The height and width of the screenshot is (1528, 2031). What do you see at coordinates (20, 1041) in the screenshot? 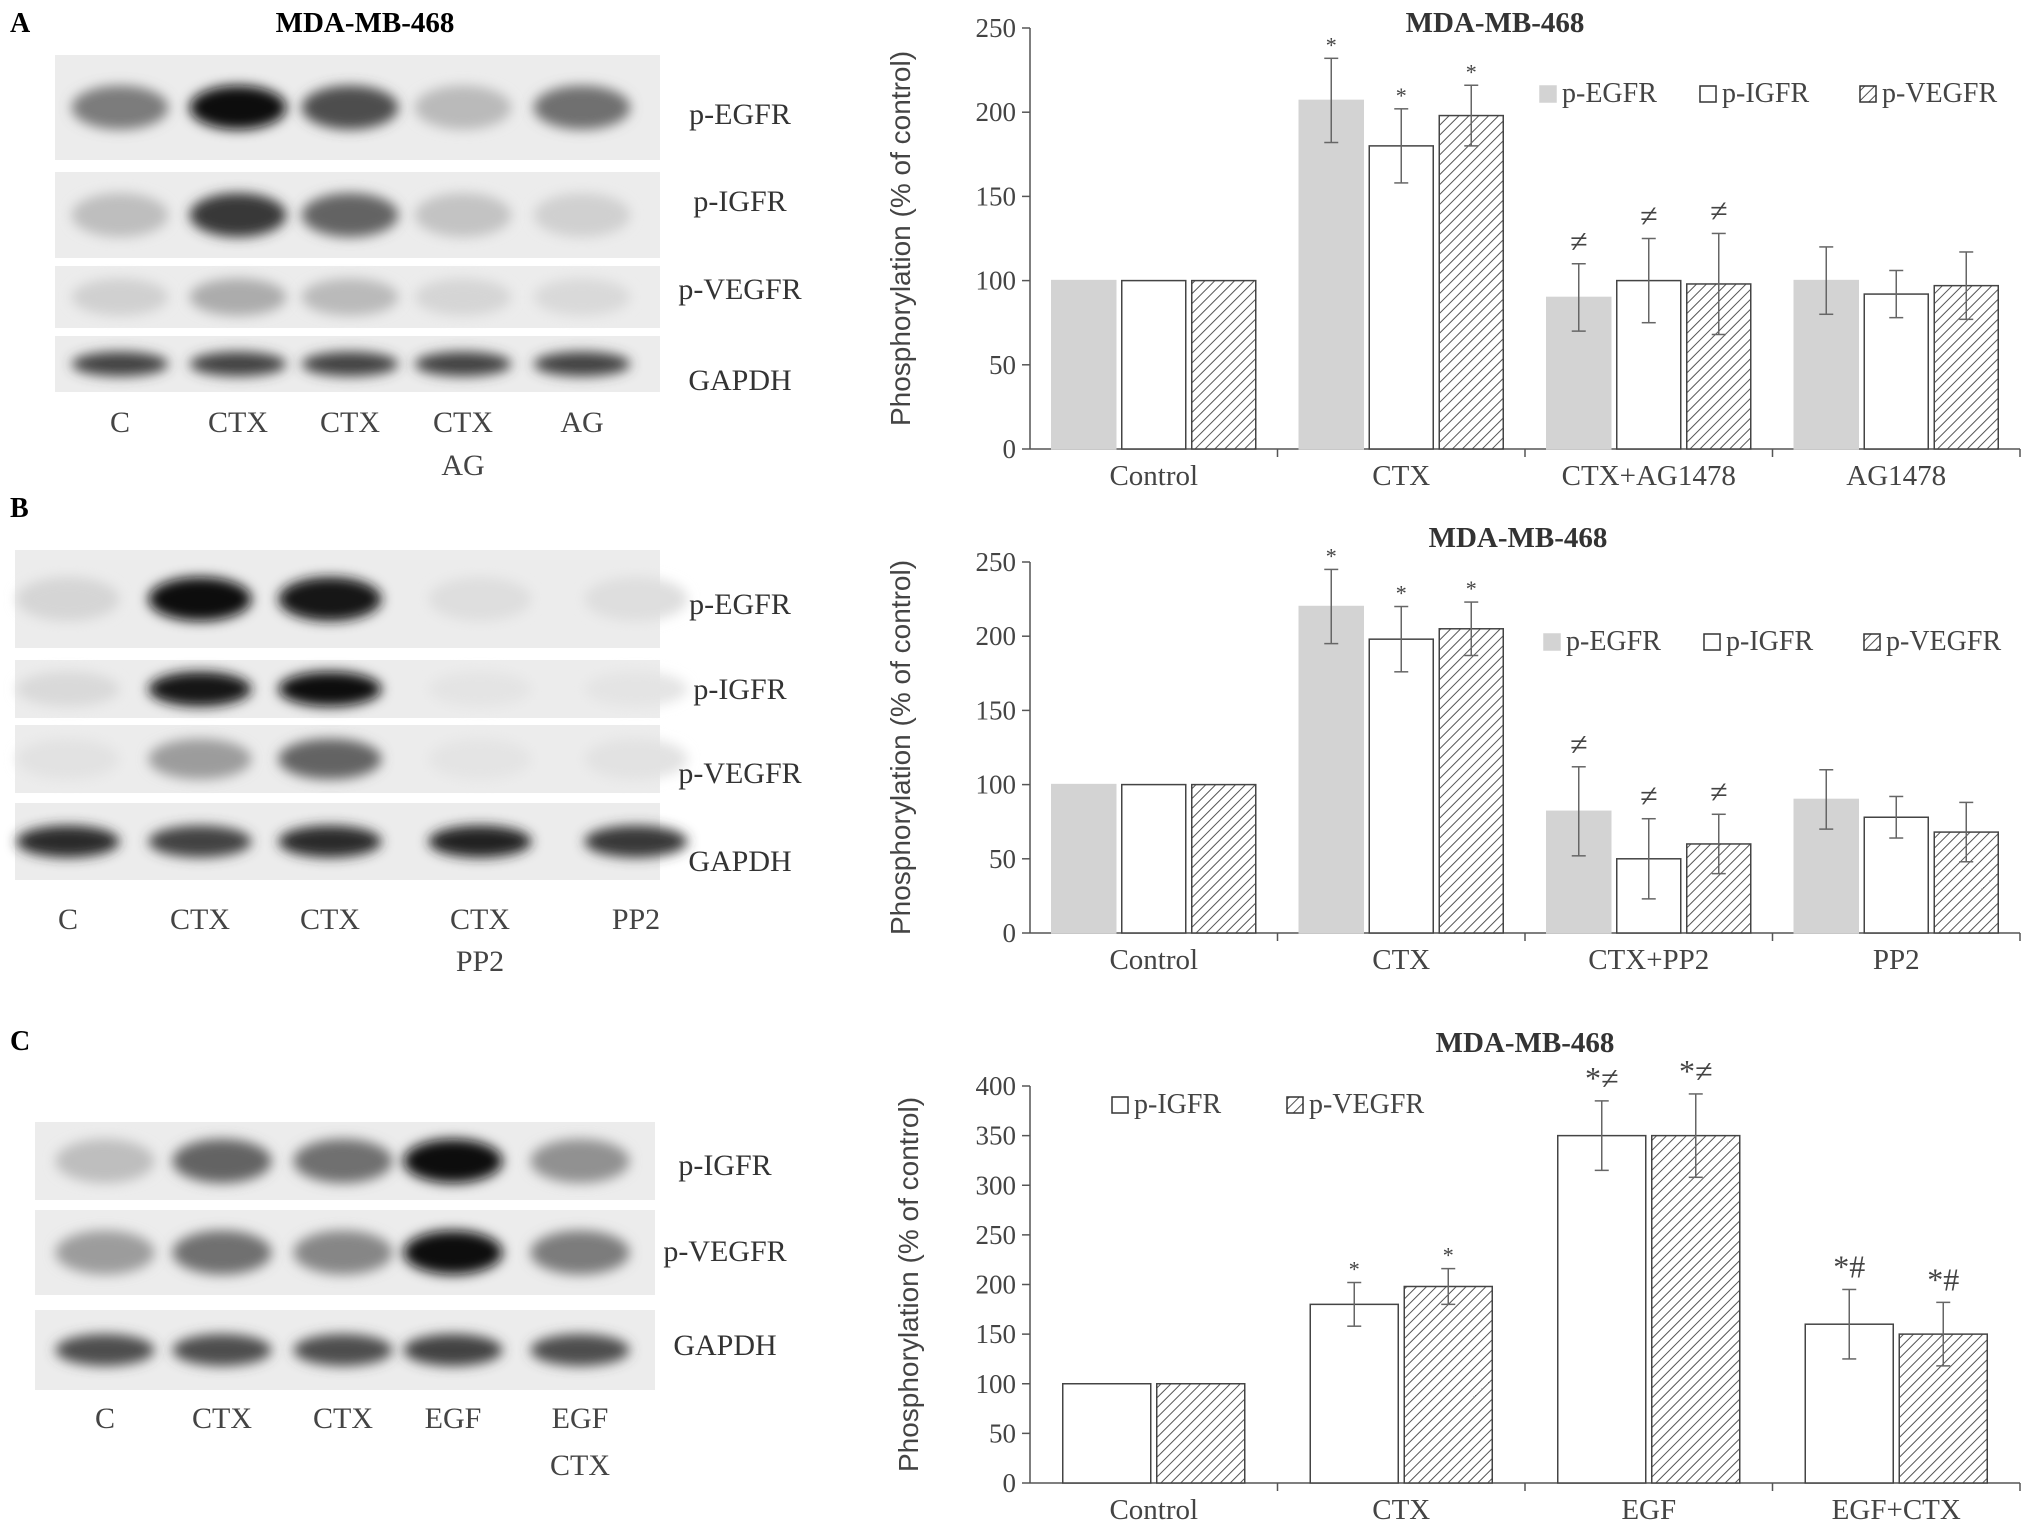
I see `panel-letter-c: C` at bounding box center [20, 1041].